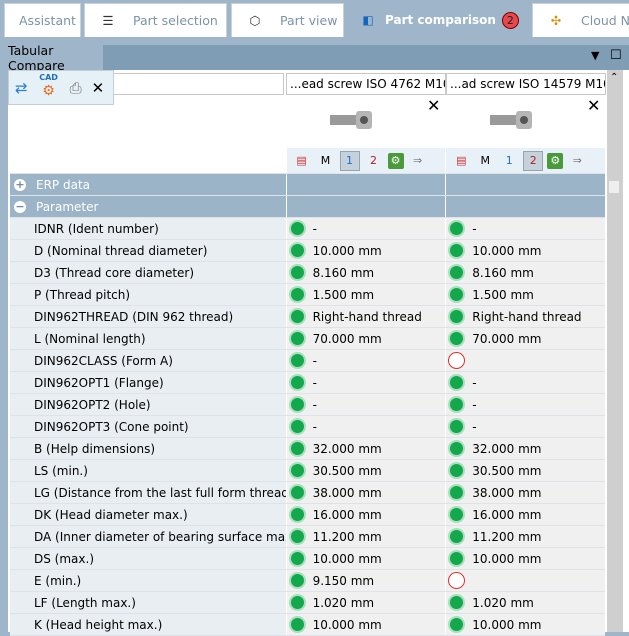 This screenshot has height=636, width=629. Describe the element at coordinates (199, 84) in the screenshot. I see `search-field` at that location.